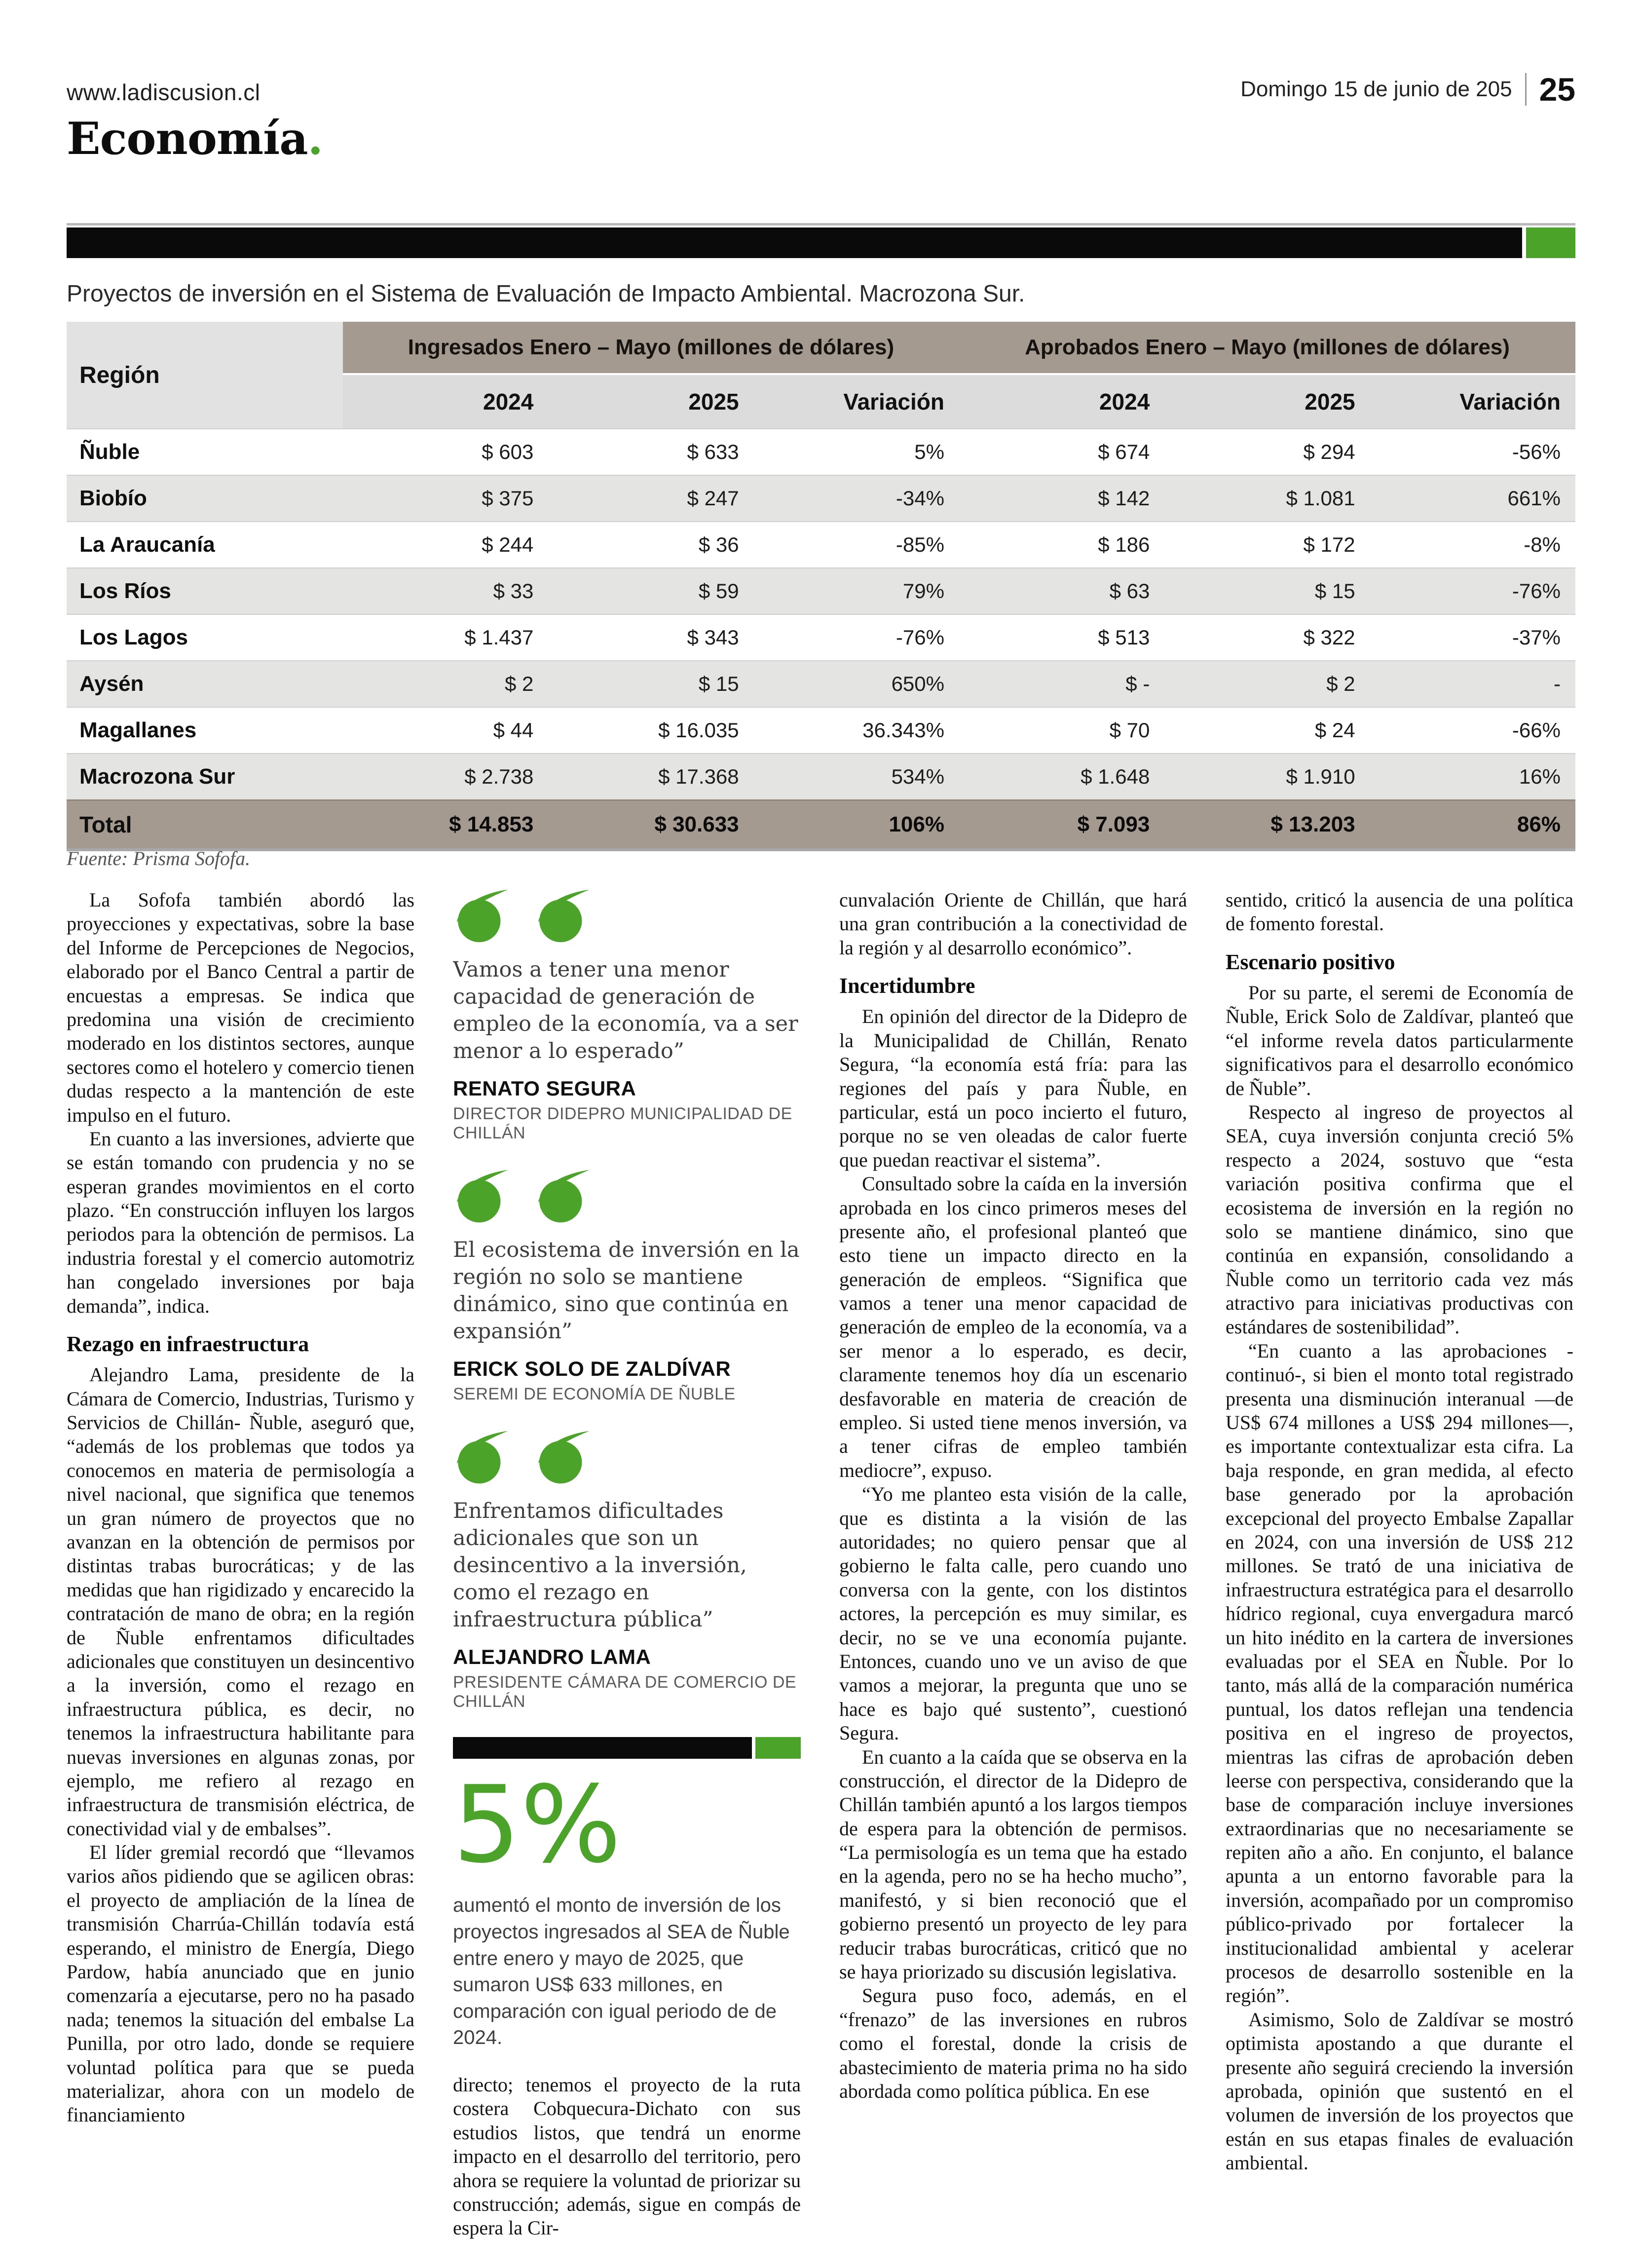  What do you see at coordinates (1129, 730) in the screenshot?
I see `row-value: $ 70` at bounding box center [1129, 730].